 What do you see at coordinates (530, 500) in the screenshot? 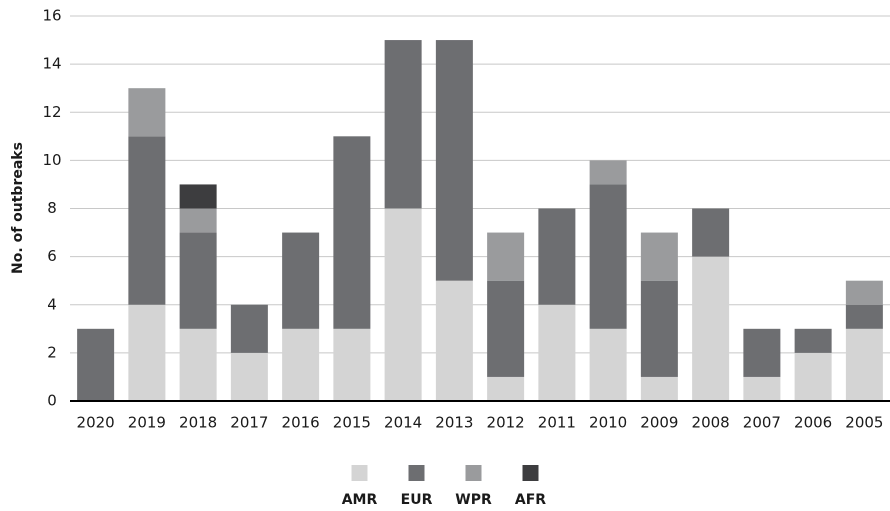
I see `legend-label: AFR` at bounding box center [530, 500].